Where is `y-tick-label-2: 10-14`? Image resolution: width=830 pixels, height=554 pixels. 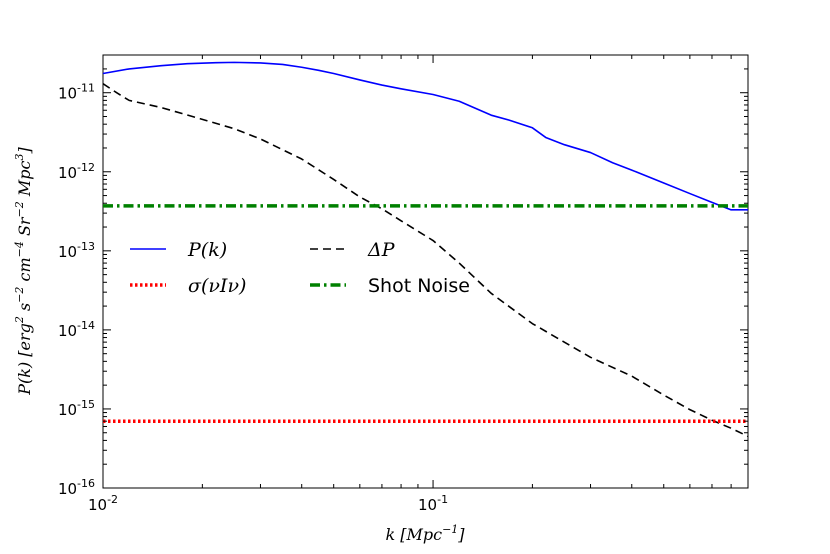 y-tick-label-2: 10-14 is located at coordinates (76, 329).